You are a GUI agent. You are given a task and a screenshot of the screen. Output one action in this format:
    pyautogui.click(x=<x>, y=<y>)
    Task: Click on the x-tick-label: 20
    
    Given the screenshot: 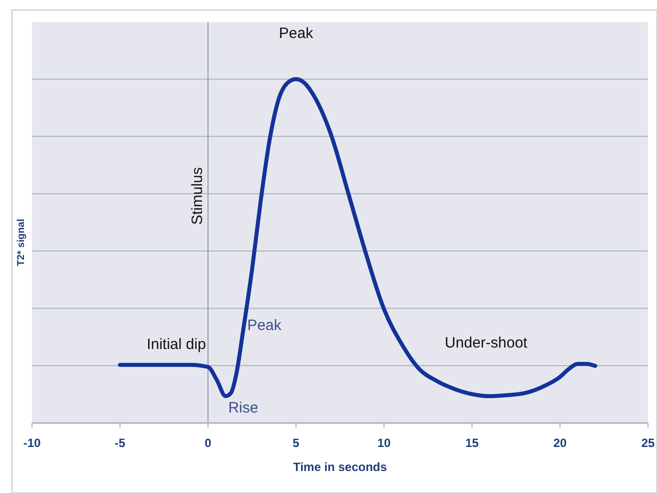 What is the action you would take?
    pyautogui.click(x=560, y=443)
    